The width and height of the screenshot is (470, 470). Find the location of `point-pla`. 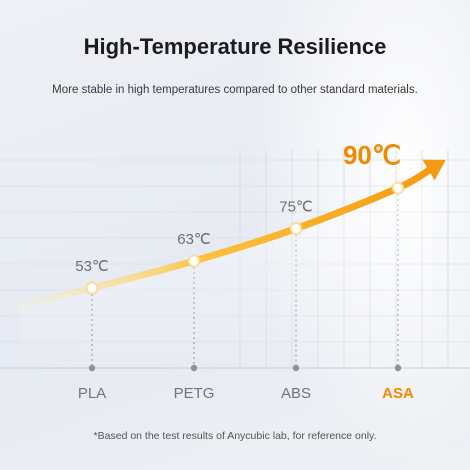

point-pla is located at coordinates (92, 288).